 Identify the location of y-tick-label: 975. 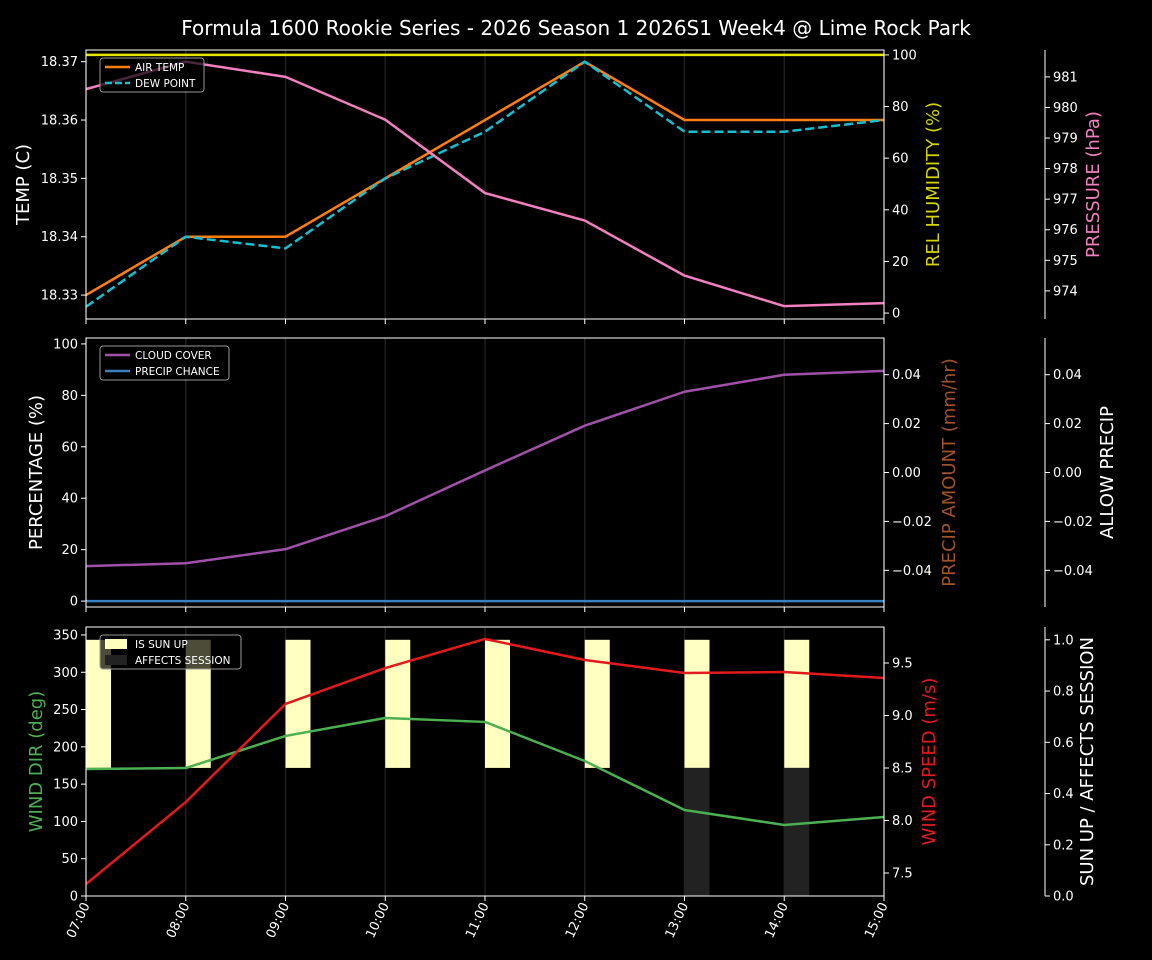
(1065, 261).